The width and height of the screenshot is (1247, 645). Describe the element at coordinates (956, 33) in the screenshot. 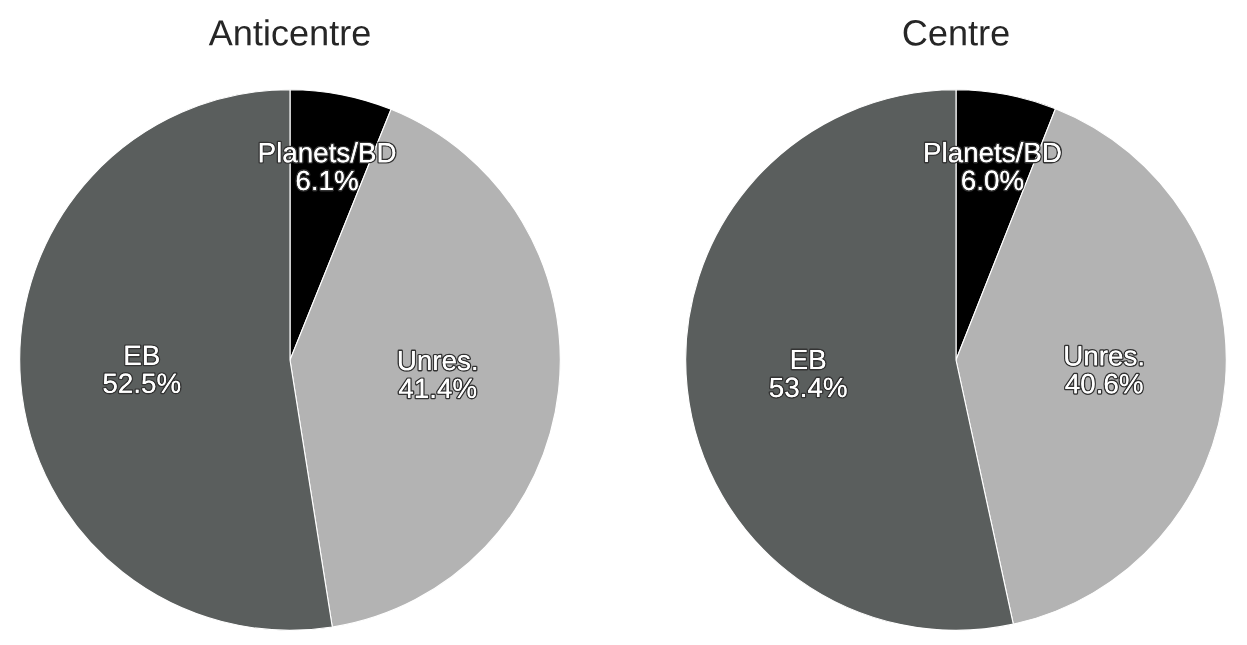

I see `chart-title: Centre` at that location.